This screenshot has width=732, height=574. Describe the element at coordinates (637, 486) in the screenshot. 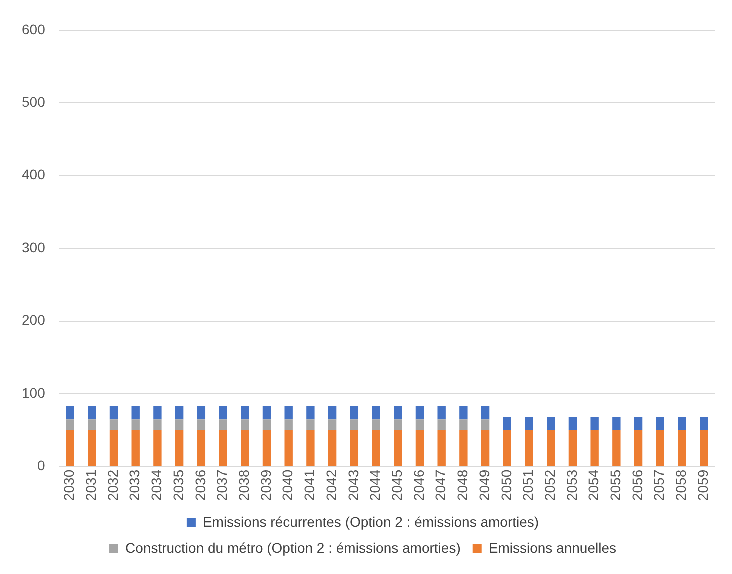

I see `x-tick-label: 2056` at that location.